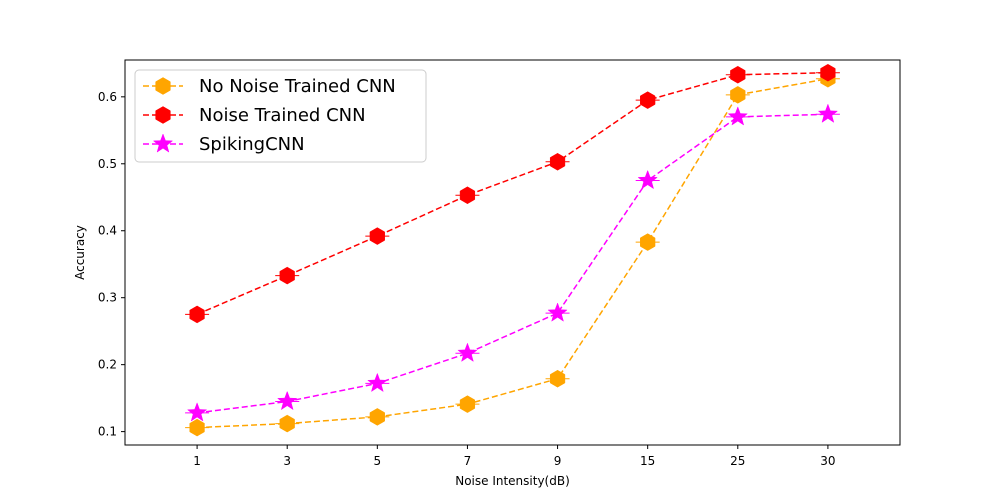 The image size is (1000, 504). What do you see at coordinates (107, 97) in the screenshot?
I see `y-tick-label: 0.6` at bounding box center [107, 97].